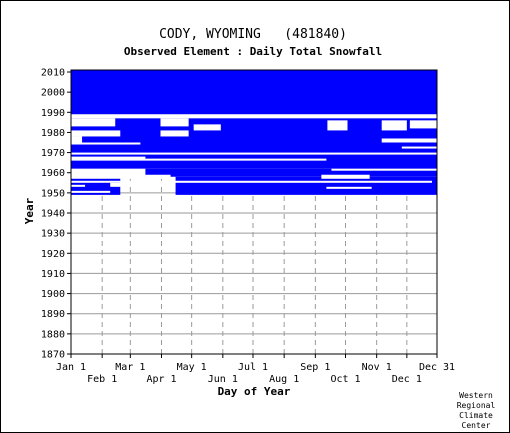  Describe the element at coordinates (53, 254) in the screenshot. I see `y-tick-label-1920: 1920` at that location.